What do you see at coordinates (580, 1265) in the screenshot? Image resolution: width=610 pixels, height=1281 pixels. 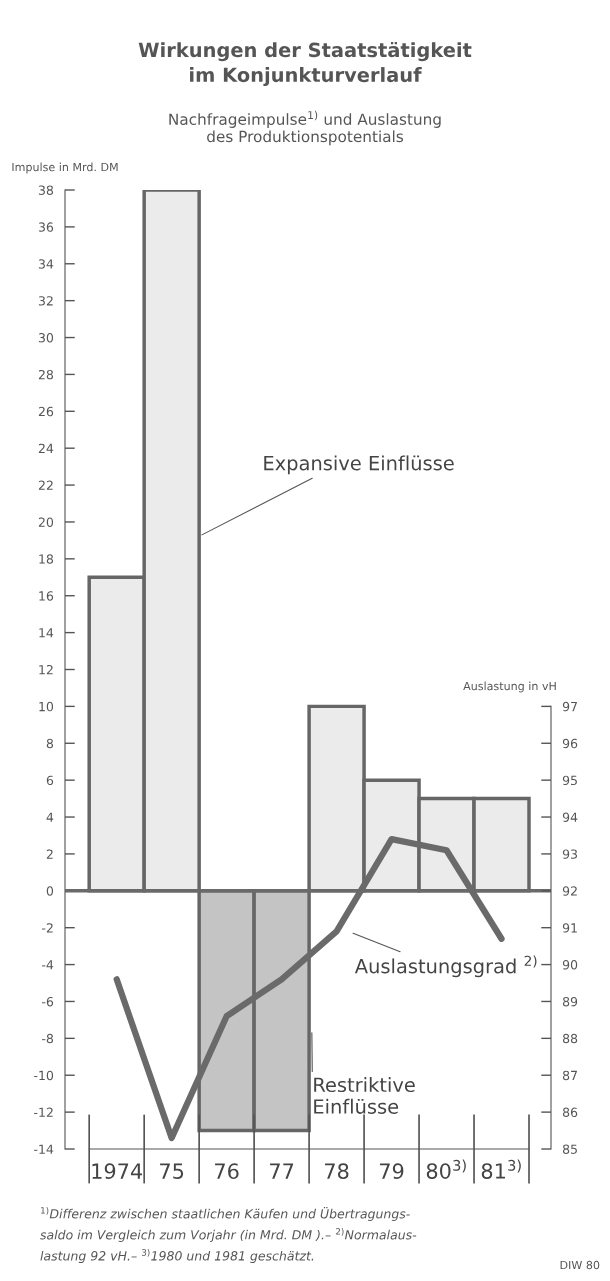 I see `text: DIW 80` at bounding box center [580, 1265].